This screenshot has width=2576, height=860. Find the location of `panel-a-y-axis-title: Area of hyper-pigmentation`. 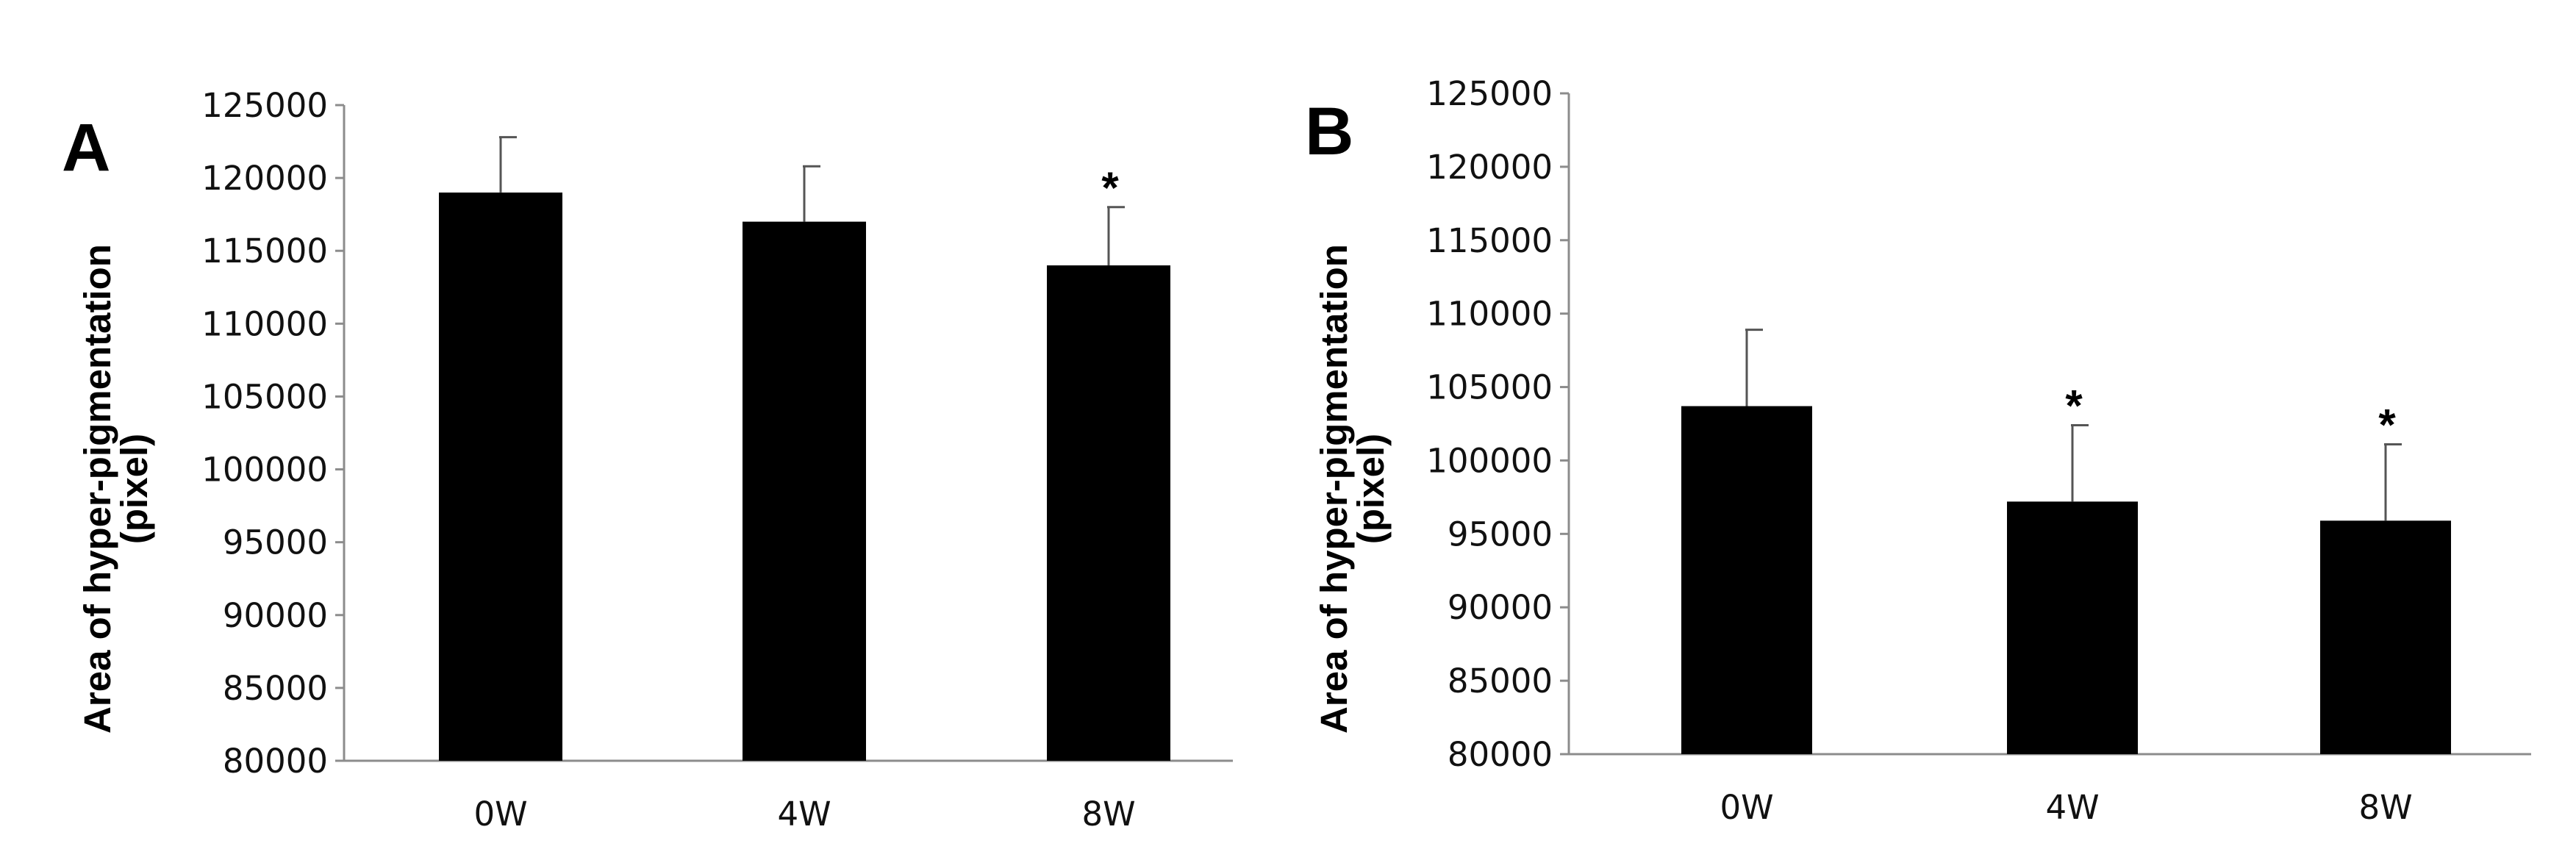

panel-a-y-axis-title: Area of hyper-pigmentation is located at coordinates (97, 489).